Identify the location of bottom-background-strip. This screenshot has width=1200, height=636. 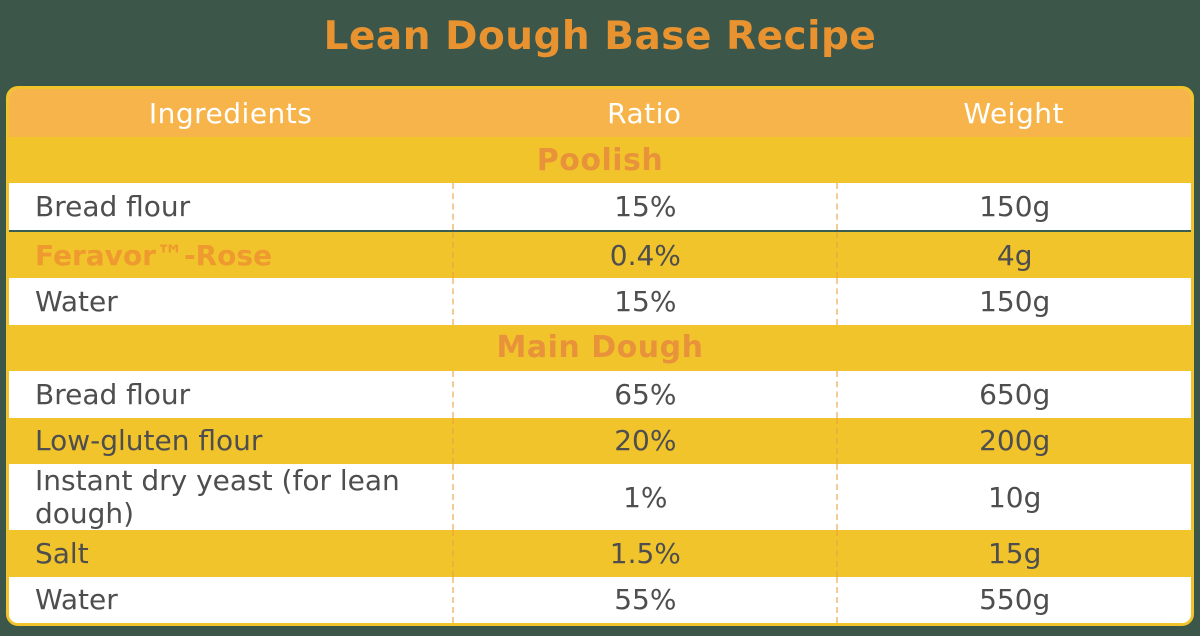
(600, 631).